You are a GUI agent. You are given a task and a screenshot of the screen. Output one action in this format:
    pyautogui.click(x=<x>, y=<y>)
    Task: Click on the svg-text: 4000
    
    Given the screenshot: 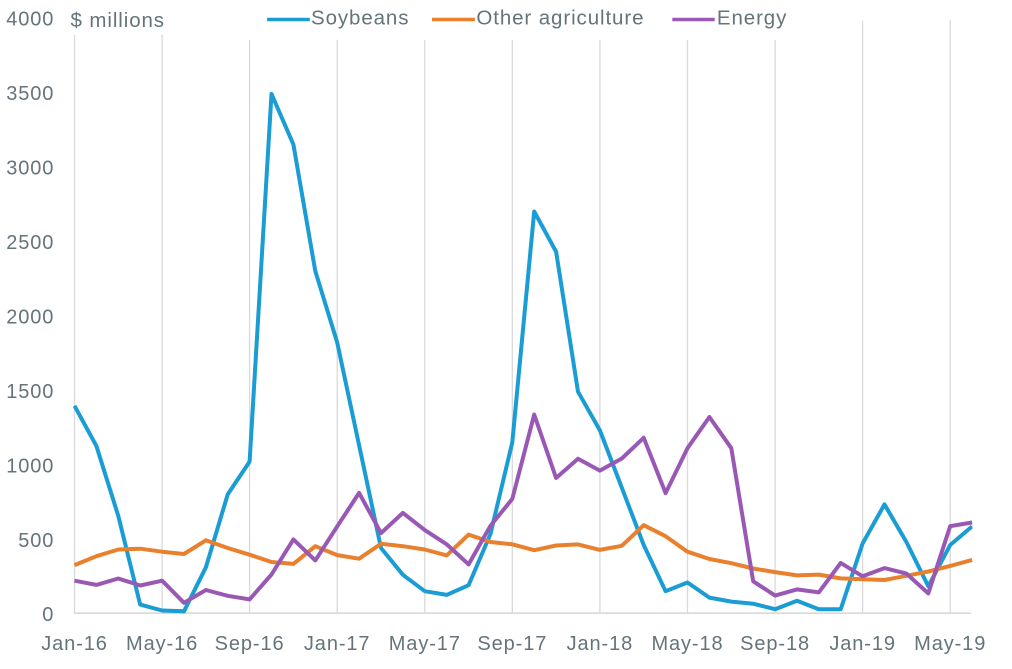 What is the action you would take?
    pyautogui.click(x=30, y=20)
    